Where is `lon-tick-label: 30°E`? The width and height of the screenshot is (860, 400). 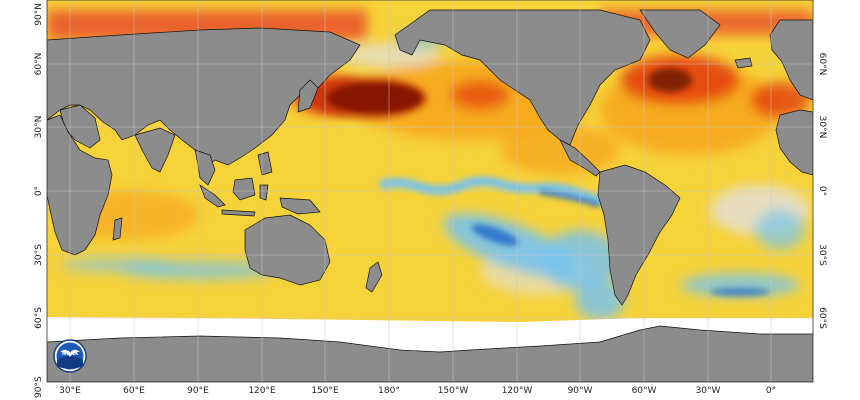
lon-tick-label: 30°E is located at coordinates (70, 391).